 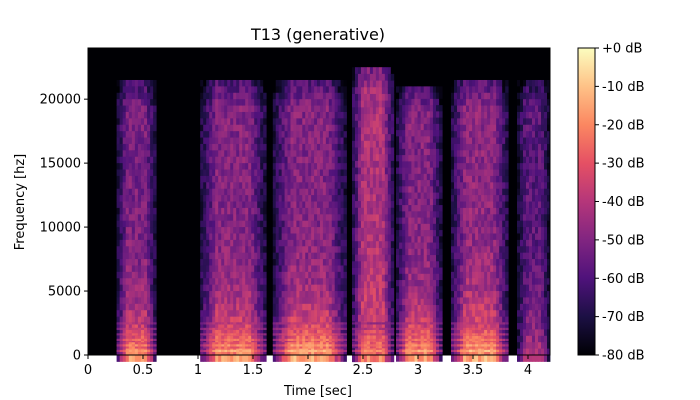 I want to click on colorbar-tick-label: -20 dB, so click(x=623, y=125).